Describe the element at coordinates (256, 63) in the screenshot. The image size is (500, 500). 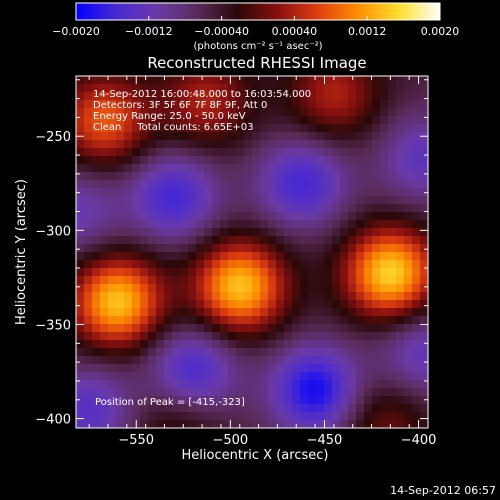
I see `chart-title: Reconstructed RHESSI Image` at that location.